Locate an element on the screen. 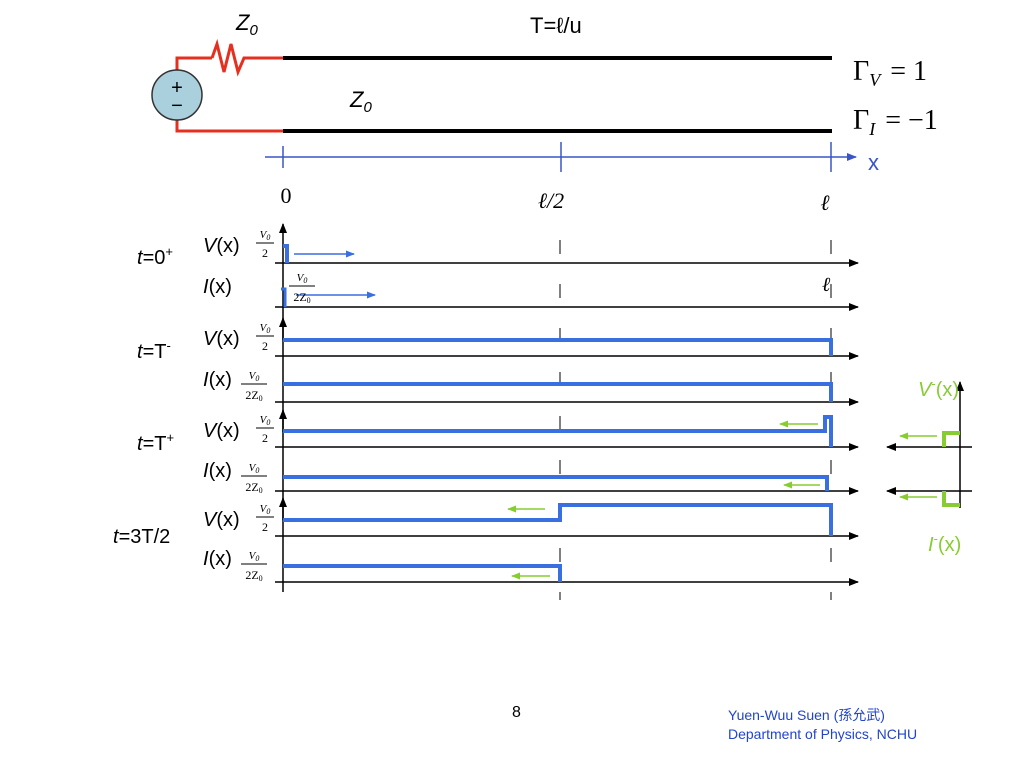 This screenshot has height=768, width=1024. tick-label-0: 0 is located at coordinates (286, 195).